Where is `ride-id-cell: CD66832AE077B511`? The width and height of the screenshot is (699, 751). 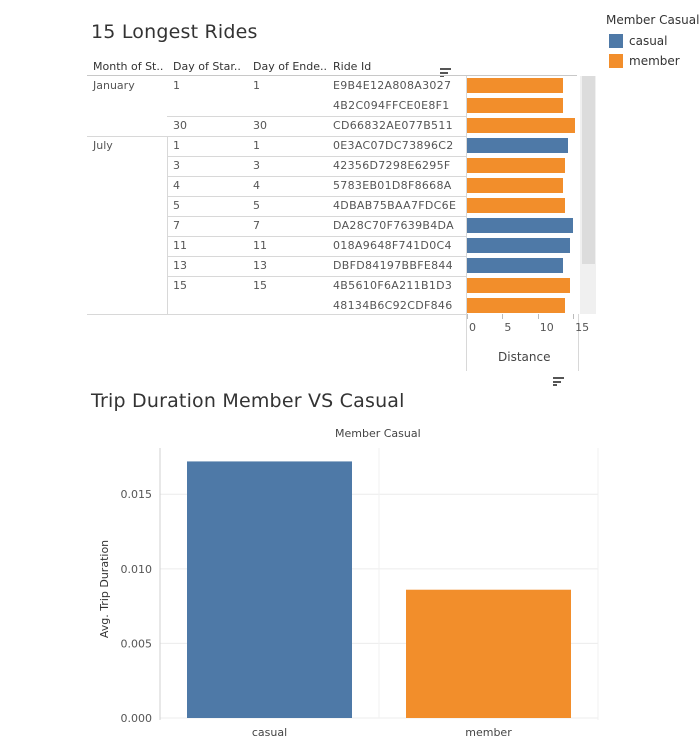
ride-id-cell: CD66832AE077B511 is located at coordinates (393, 125).